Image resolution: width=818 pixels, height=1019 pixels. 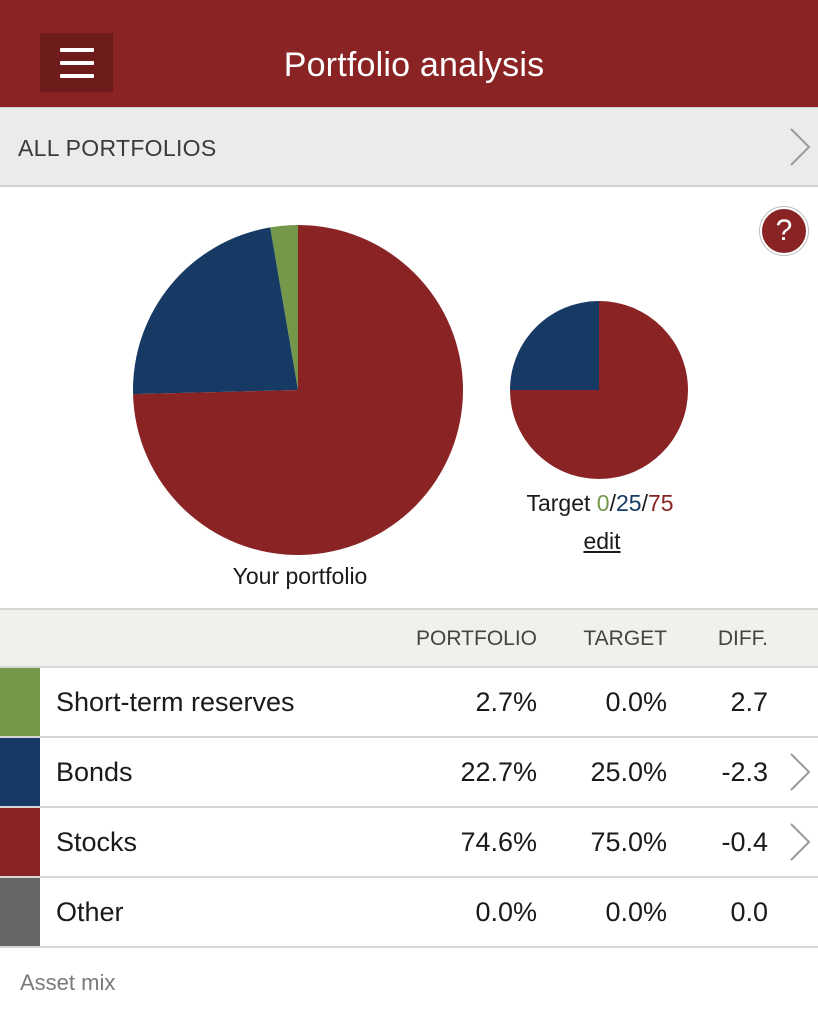 What do you see at coordinates (498, 842) in the screenshot?
I see `portfolio-value: 74.6%` at bounding box center [498, 842].